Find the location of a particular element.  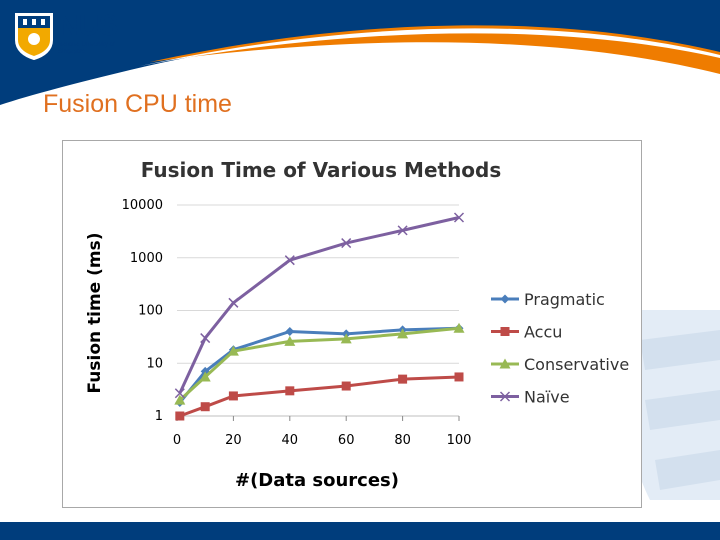

y-tick-label: 100 is located at coordinates (150, 311).